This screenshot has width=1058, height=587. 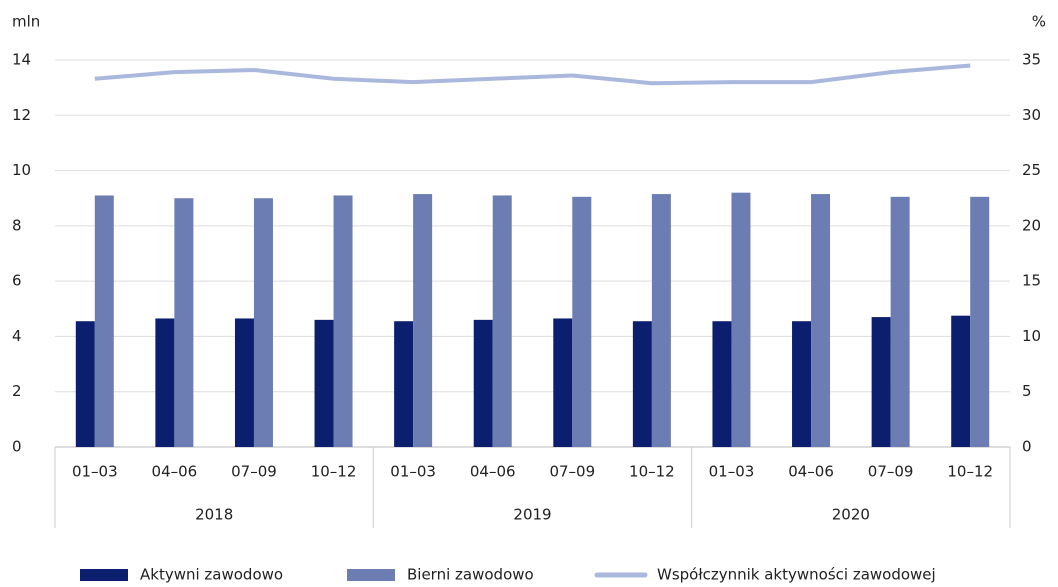 What do you see at coordinates (21, 60) in the screenshot?
I see `y-tick-label: 14` at bounding box center [21, 60].